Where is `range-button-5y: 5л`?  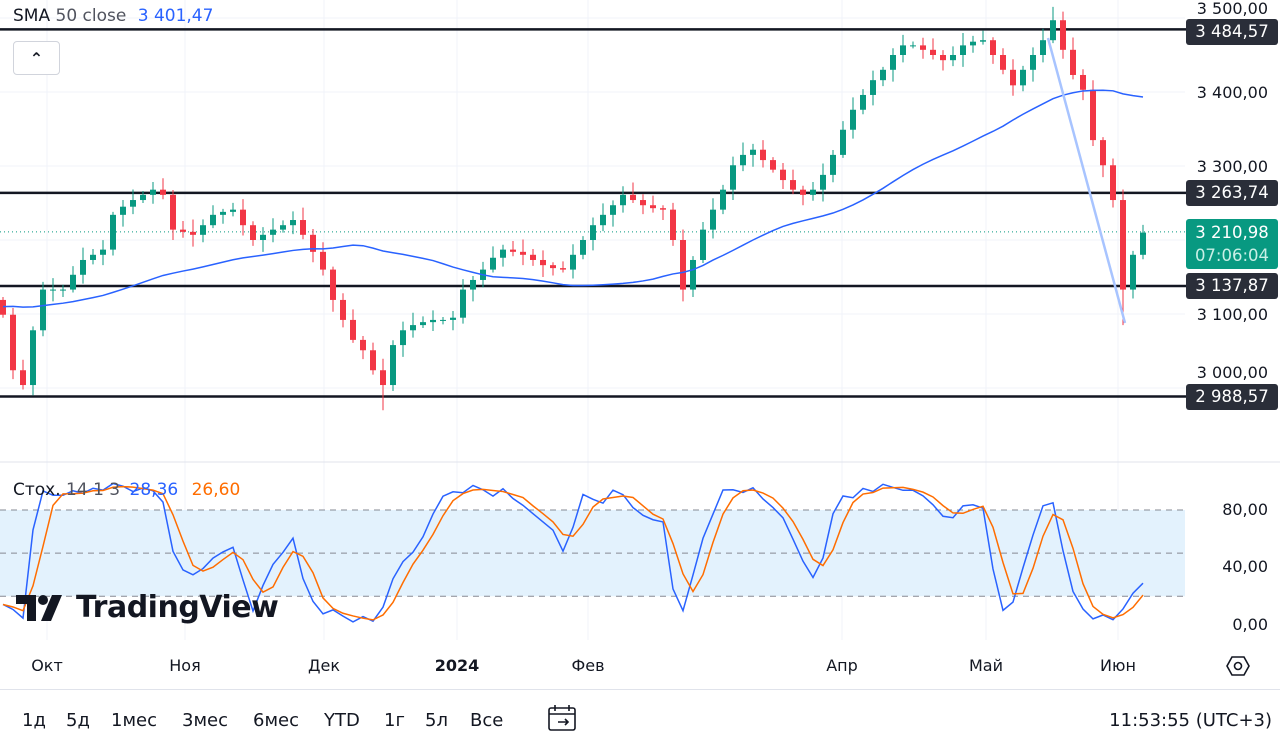
range-button-5y: 5л is located at coordinates (436, 720).